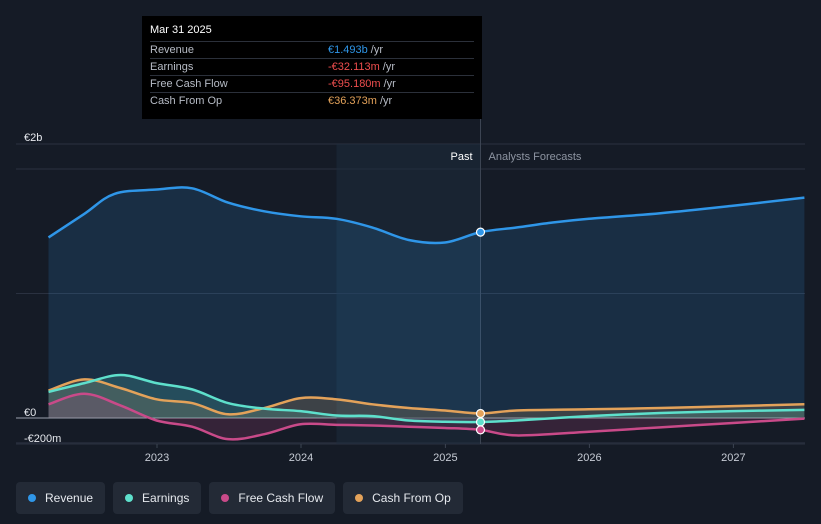  Describe the element at coordinates (281, 498) in the screenshot. I see `legend-label: Free Cash Flow` at that location.